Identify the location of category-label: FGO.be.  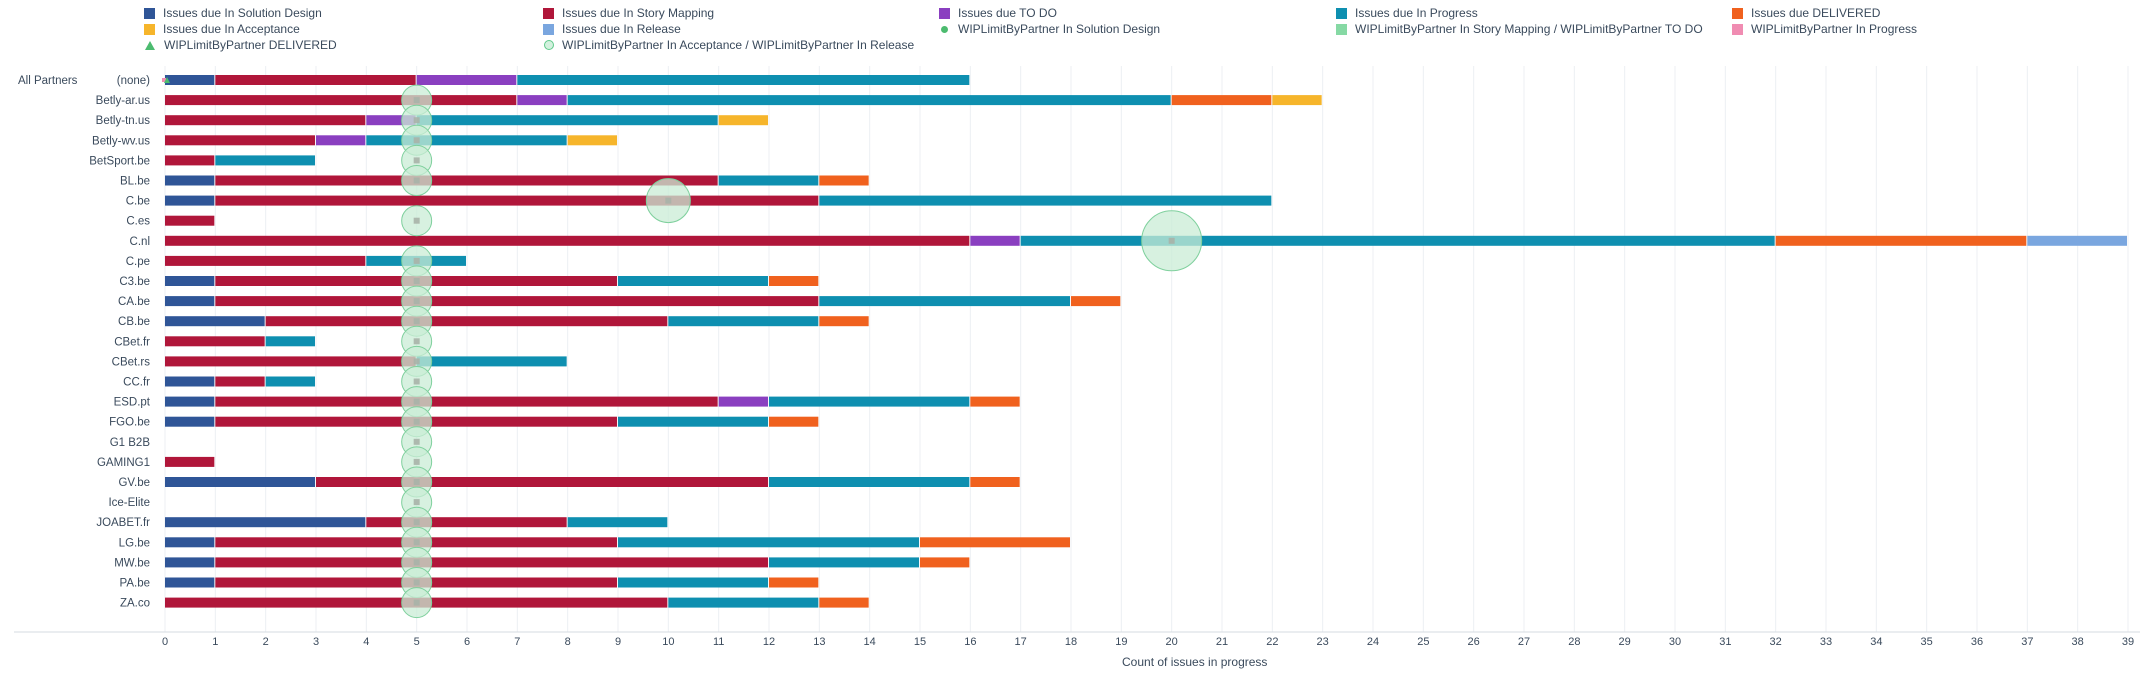
(129, 423).